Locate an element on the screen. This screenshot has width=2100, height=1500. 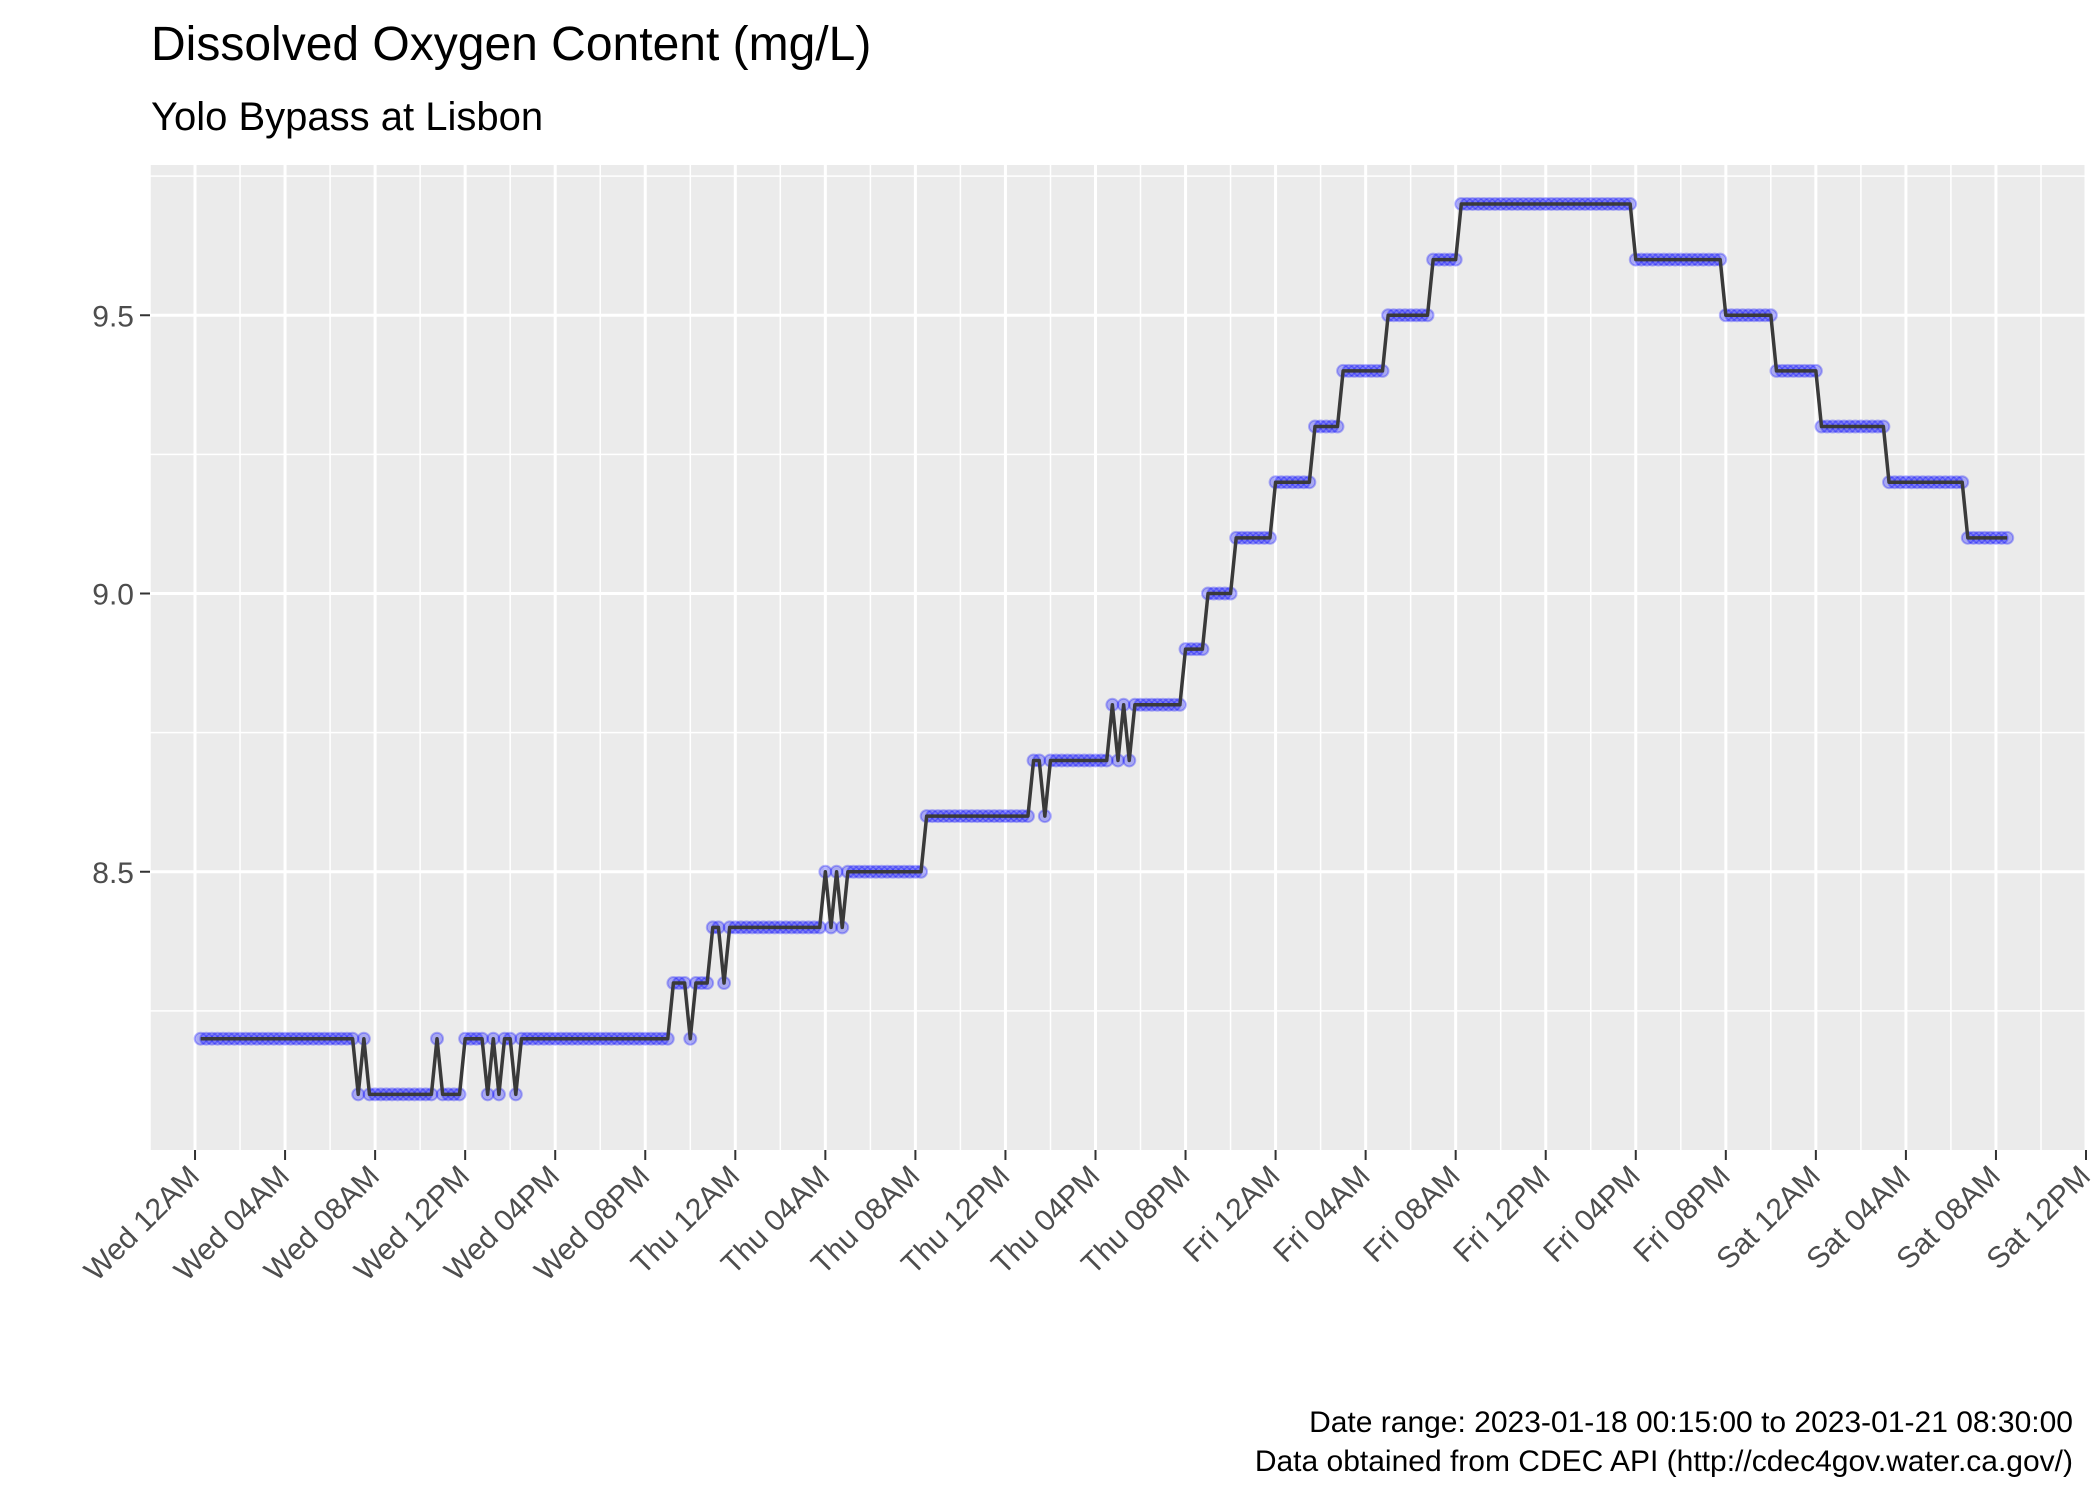
chart-subtitle: Yolo Bypass at Lisbon is located at coordinates (347, 117).